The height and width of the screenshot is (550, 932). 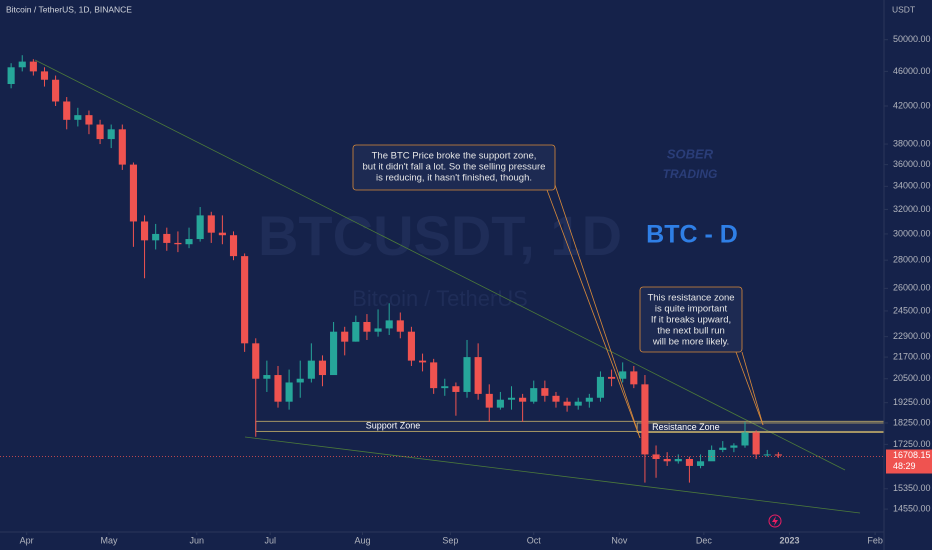 I want to click on x-tick-label: Dec, so click(x=704, y=540).